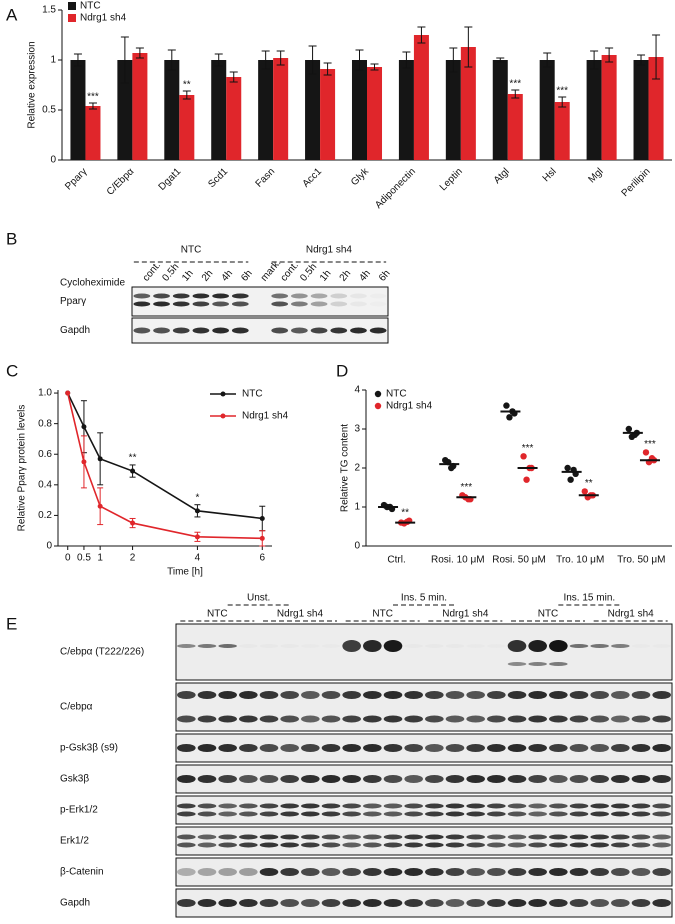 The height and width of the screenshot is (924, 675). I want to click on y-tick-label: 0.2, so click(45, 515).